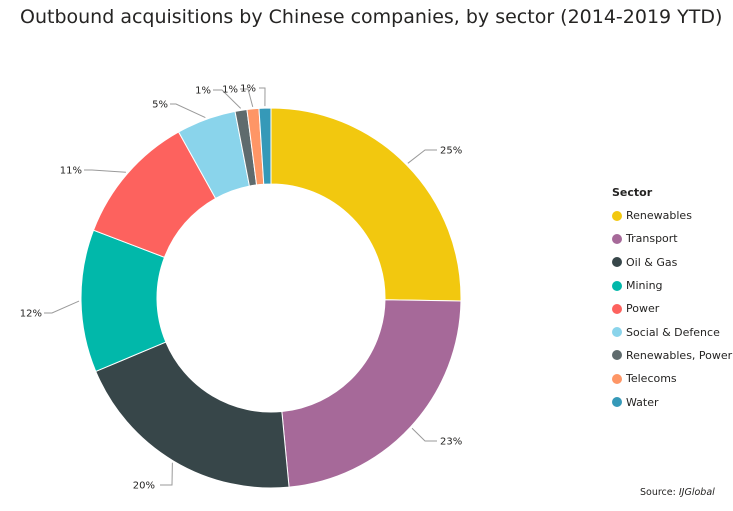 This screenshot has height=511, width=733. Describe the element at coordinates (659, 216) in the screenshot. I see `legend-label: Renewables` at that location.